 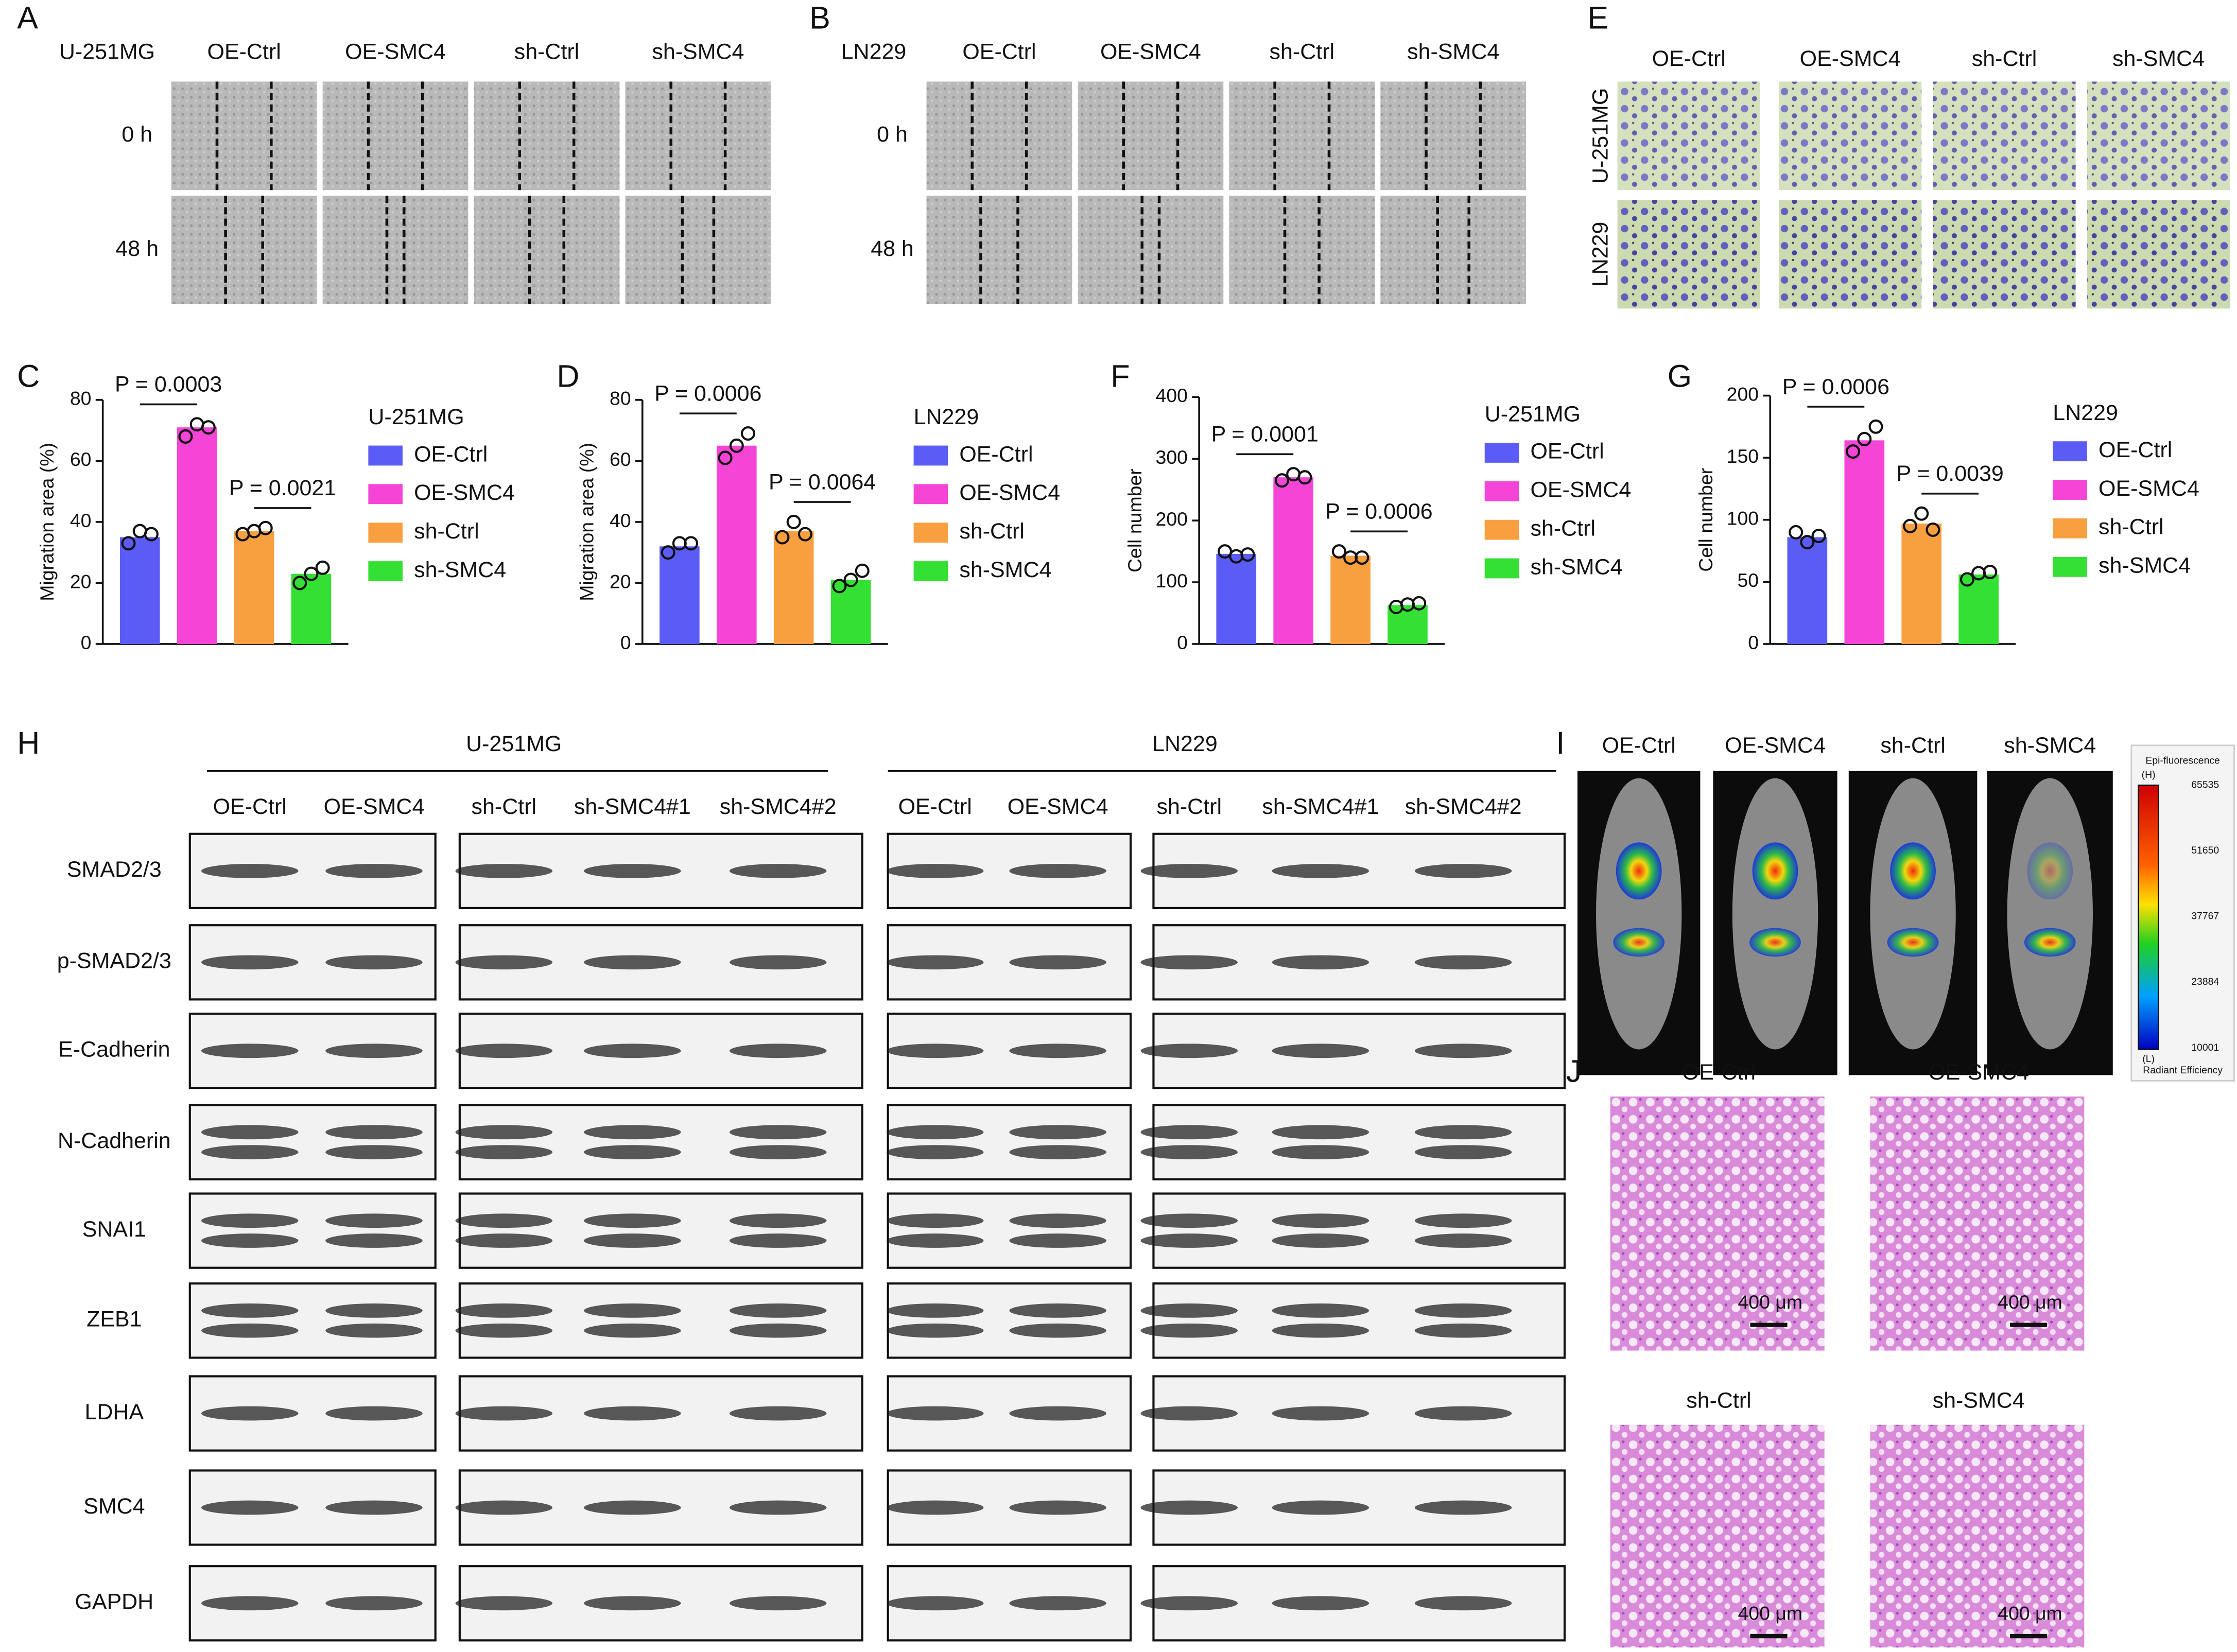 I want to click on p-value: P = 0.0003, so click(x=168, y=384).